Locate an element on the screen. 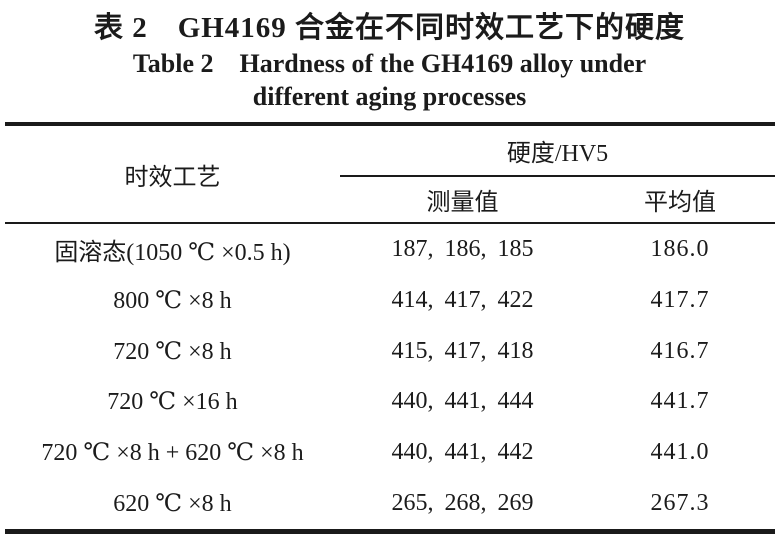  process-cell: 800 ℃ ×8 h is located at coordinates (172, 300).